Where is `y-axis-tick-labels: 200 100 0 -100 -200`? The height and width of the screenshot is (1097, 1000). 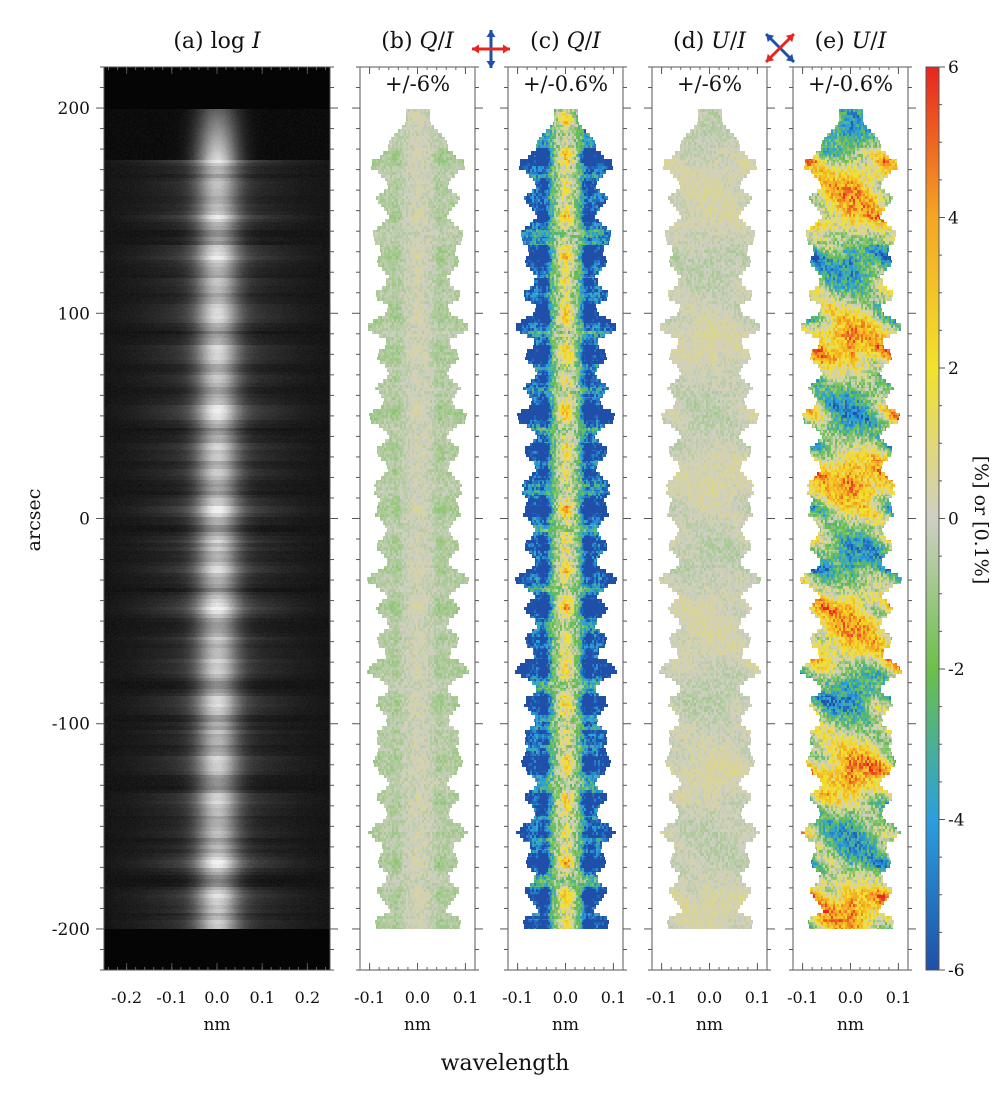 y-axis-tick-labels: 200 100 0 -100 -200 is located at coordinates (71, 519).